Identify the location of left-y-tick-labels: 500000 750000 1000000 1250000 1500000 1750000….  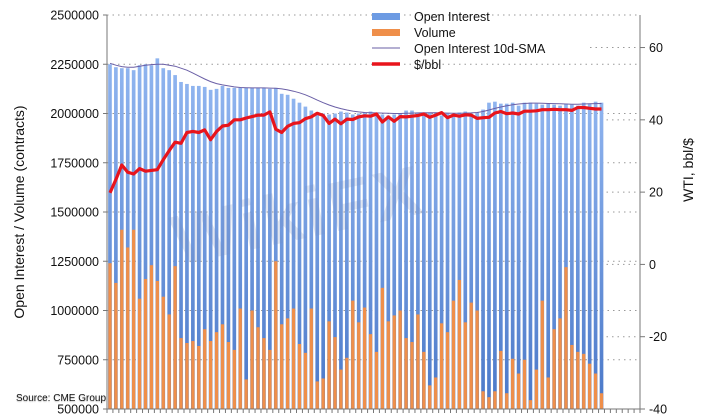
(74, 212).